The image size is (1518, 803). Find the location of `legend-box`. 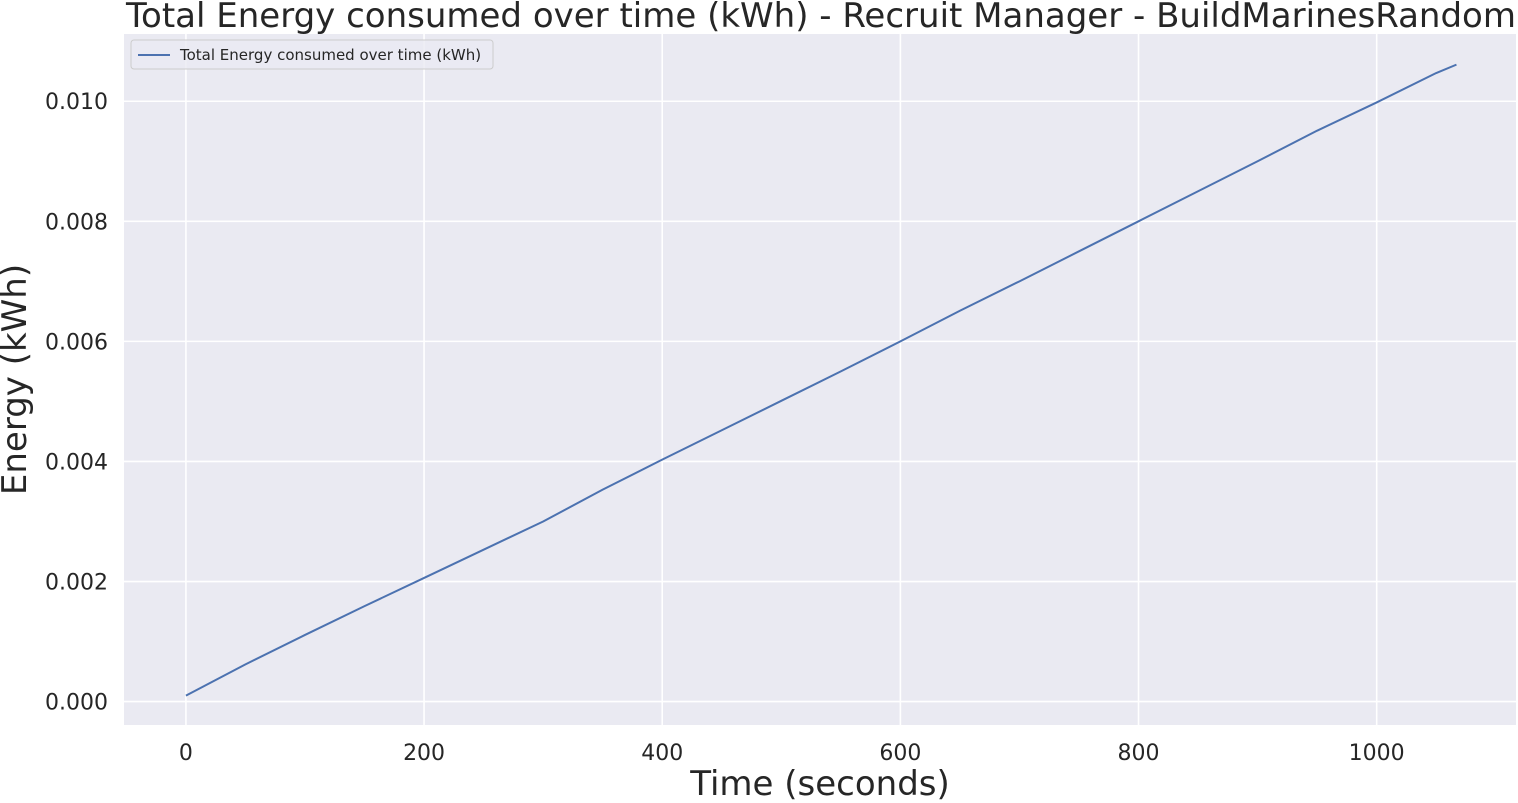

legend-box is located at coordinates (312, 54).